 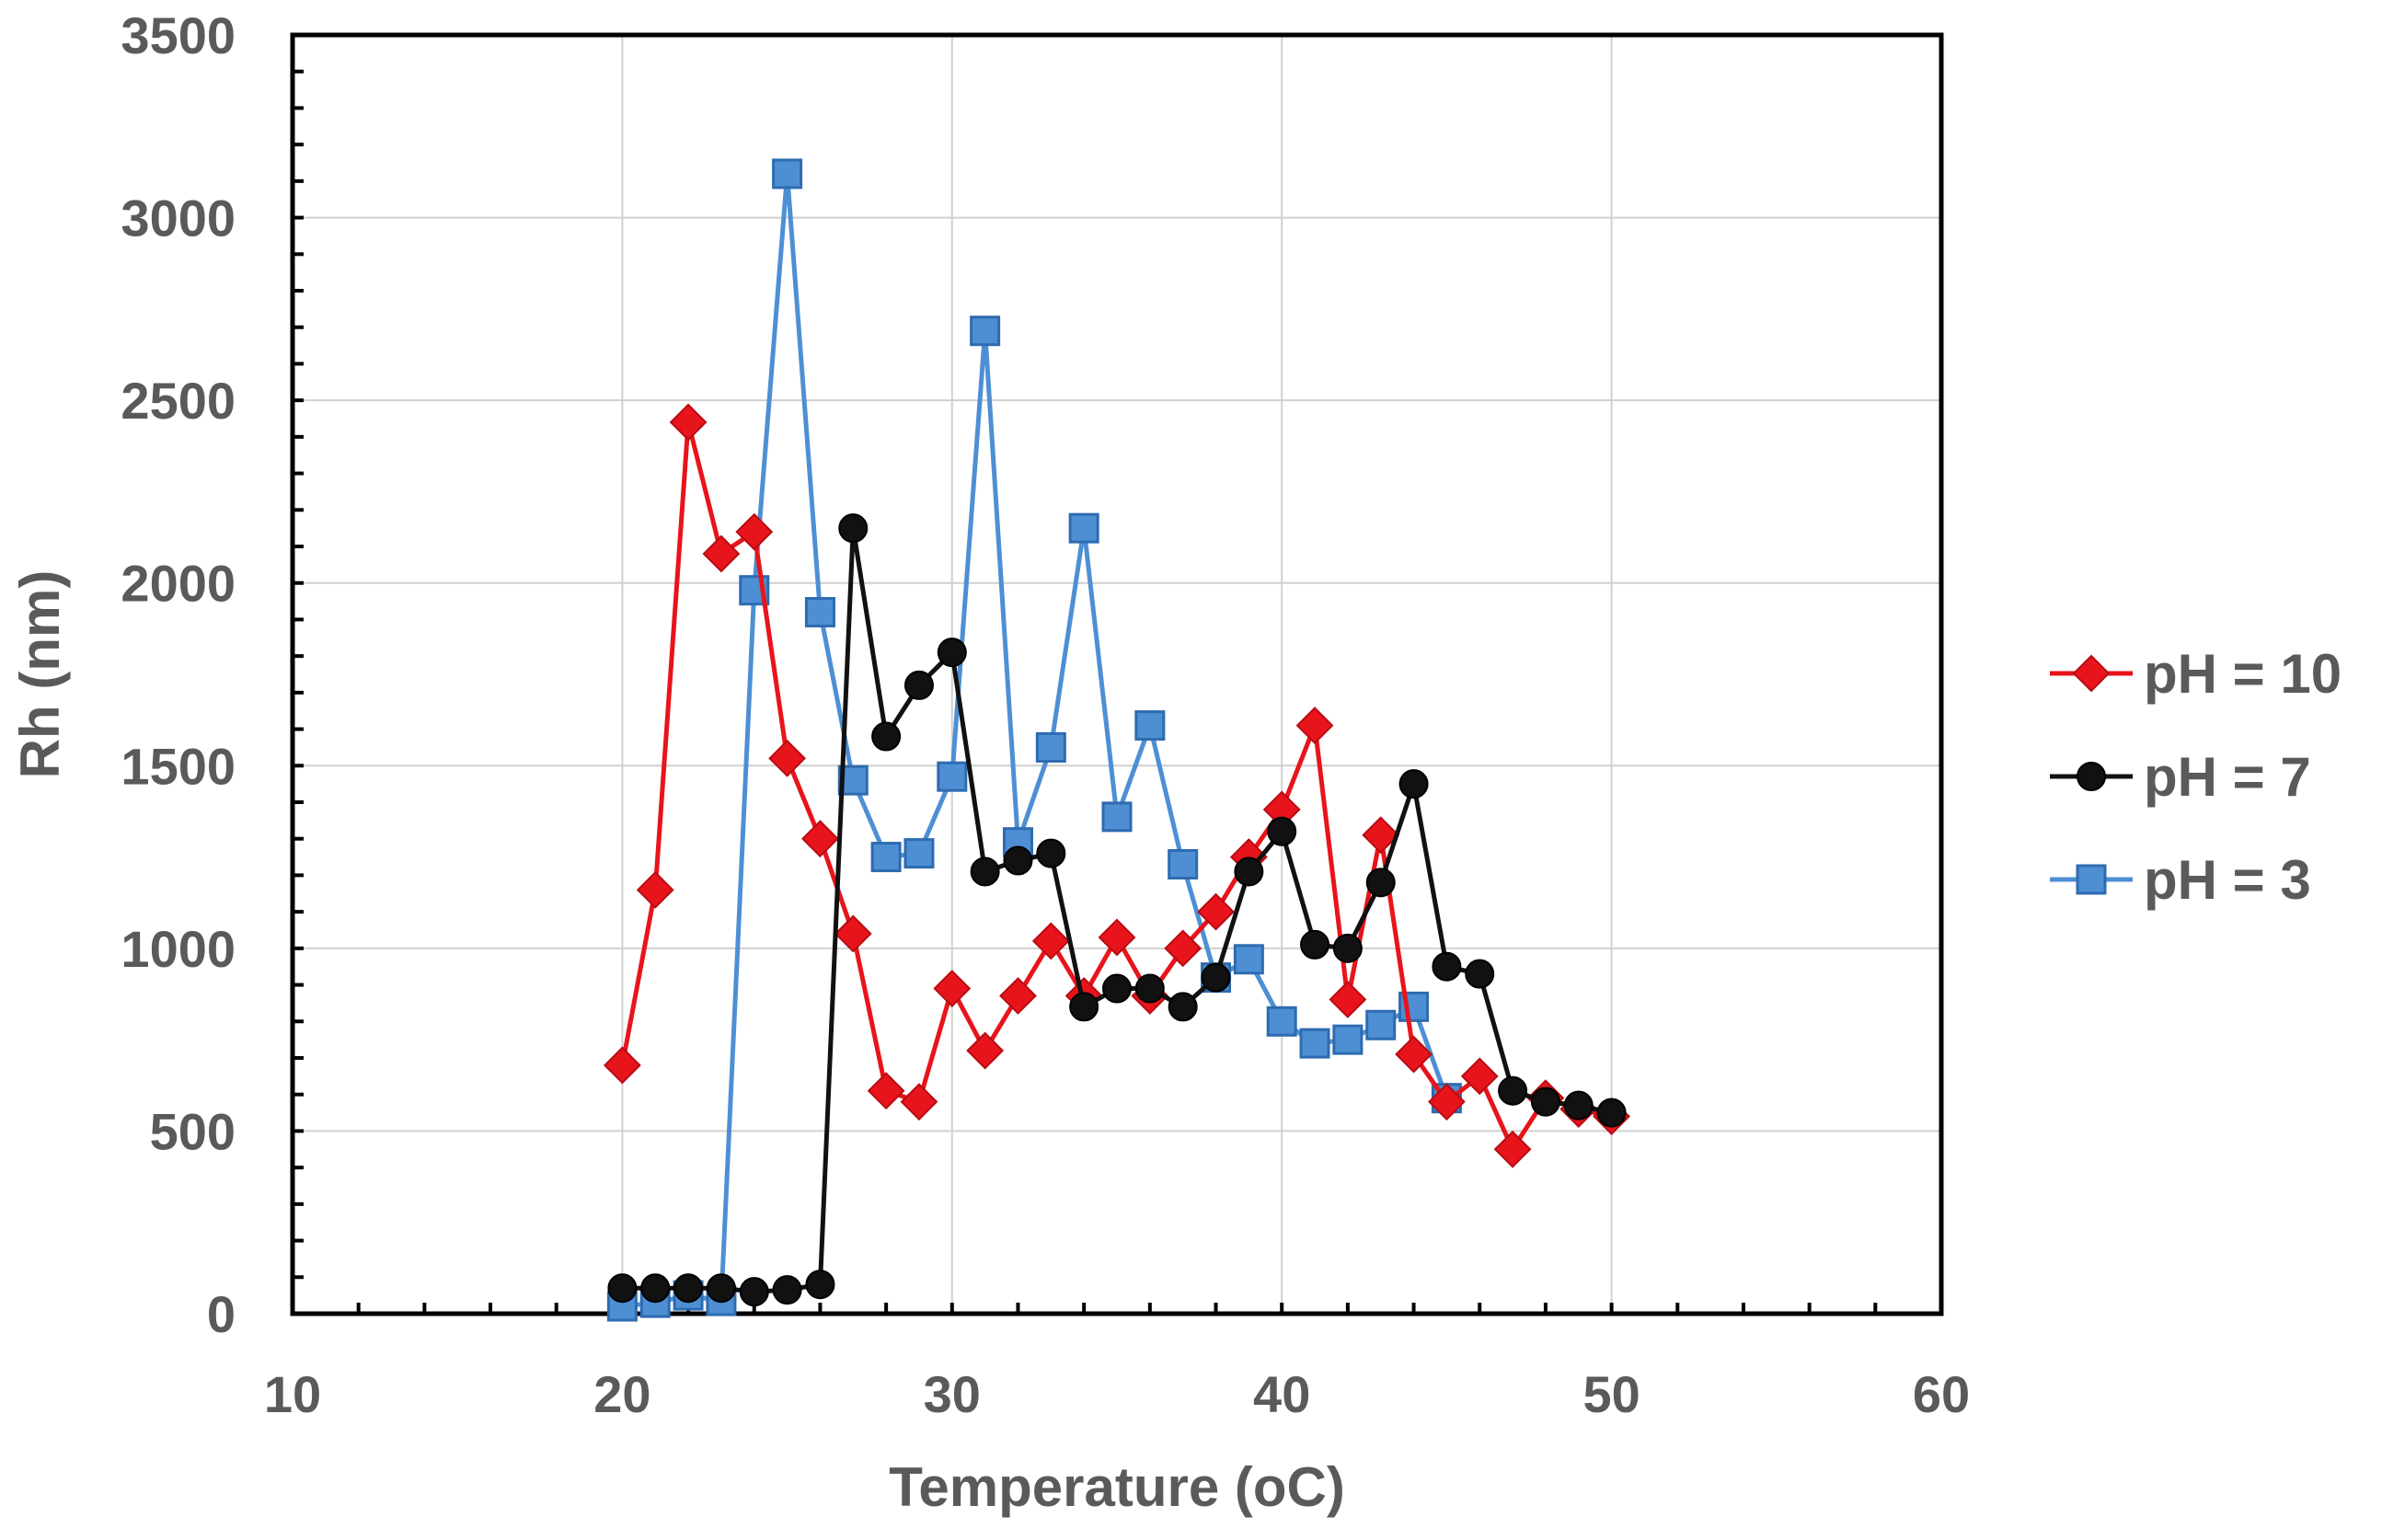 What do you see at coordinates (1941, 1394) in the screenshot?
I see `x-tick-label: 60` at bounding box center [1941, 1394].